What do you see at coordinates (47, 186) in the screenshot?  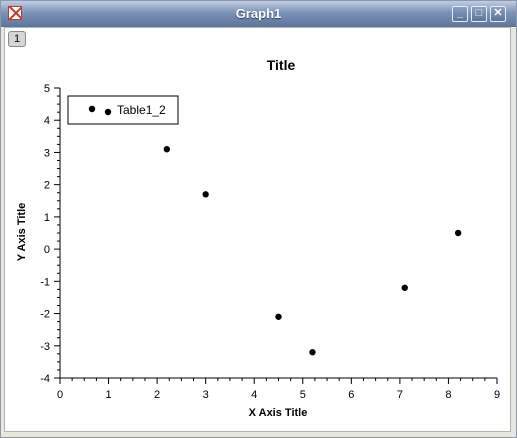 I see `y-tick-label: 2` at bounding box center [47, 186].